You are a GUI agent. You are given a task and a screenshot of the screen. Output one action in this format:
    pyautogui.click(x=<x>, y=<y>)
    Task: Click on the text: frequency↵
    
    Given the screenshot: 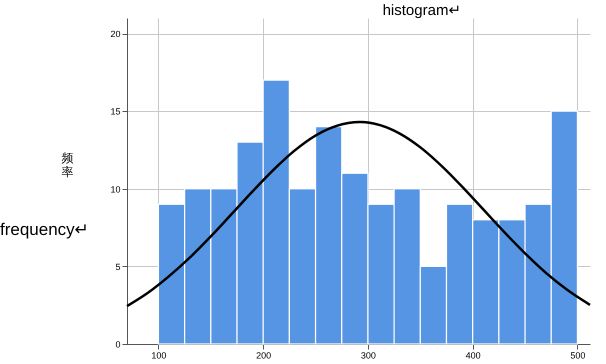 What is the action you would take?
    pyautogui.click(x=44, y=229)
    